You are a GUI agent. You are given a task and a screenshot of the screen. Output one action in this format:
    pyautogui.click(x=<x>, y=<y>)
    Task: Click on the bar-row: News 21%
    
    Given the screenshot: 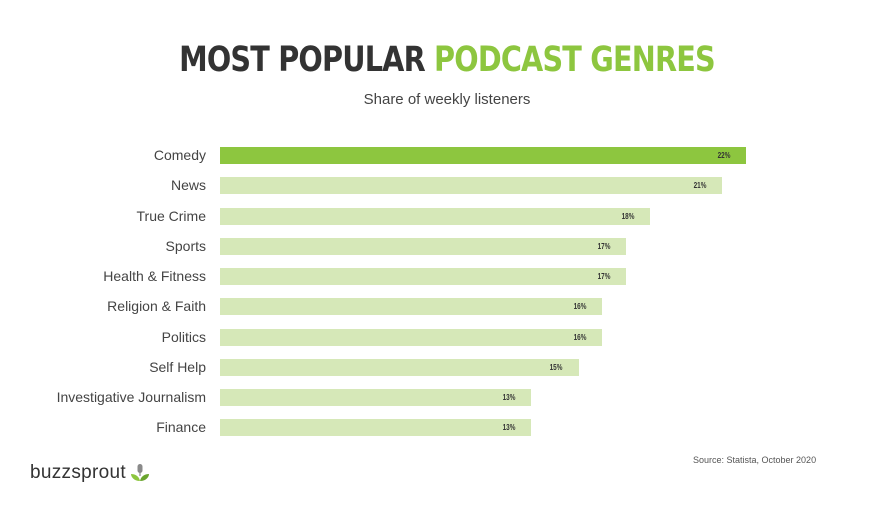 What is the action you would take?
    pyautogui.click(x=447, y=186)
    